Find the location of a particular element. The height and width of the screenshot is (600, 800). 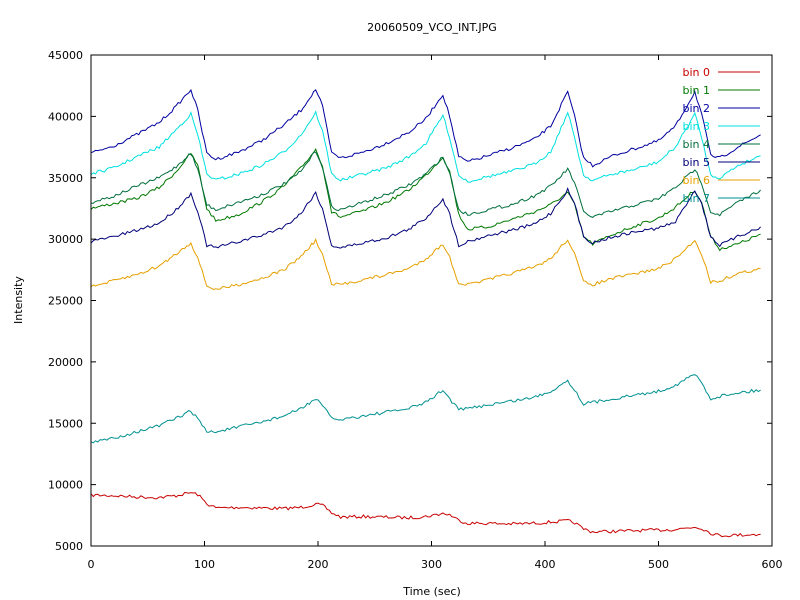

y-tick-label: 35000 is located at coordinates (65, 178).